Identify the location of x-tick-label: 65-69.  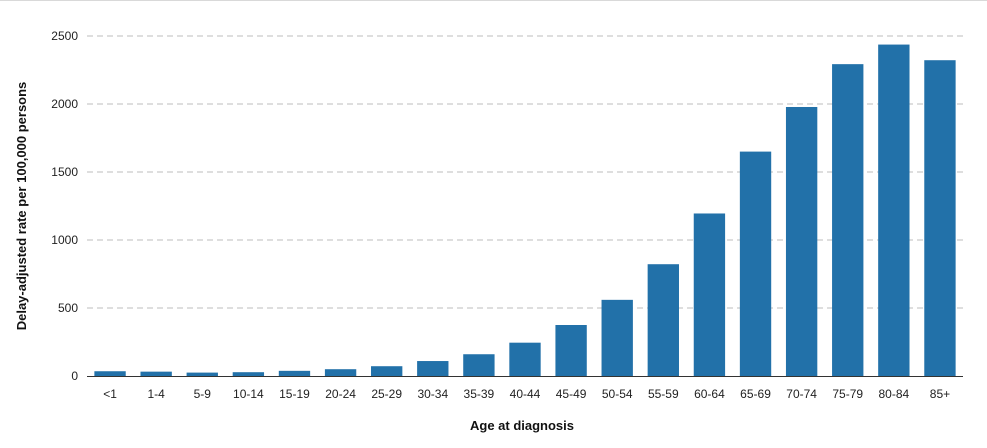
(755, 394).